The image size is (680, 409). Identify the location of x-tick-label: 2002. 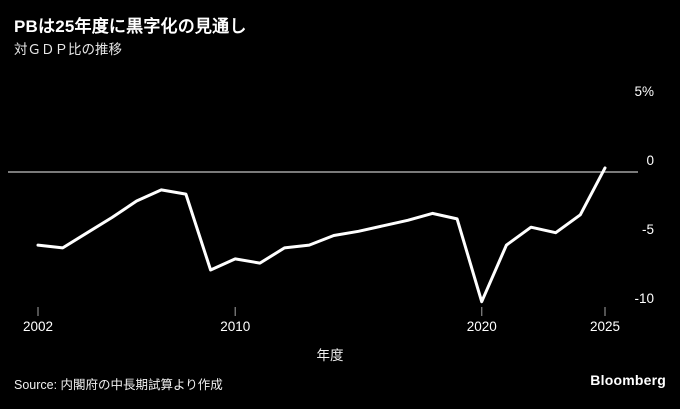
(38, 326).